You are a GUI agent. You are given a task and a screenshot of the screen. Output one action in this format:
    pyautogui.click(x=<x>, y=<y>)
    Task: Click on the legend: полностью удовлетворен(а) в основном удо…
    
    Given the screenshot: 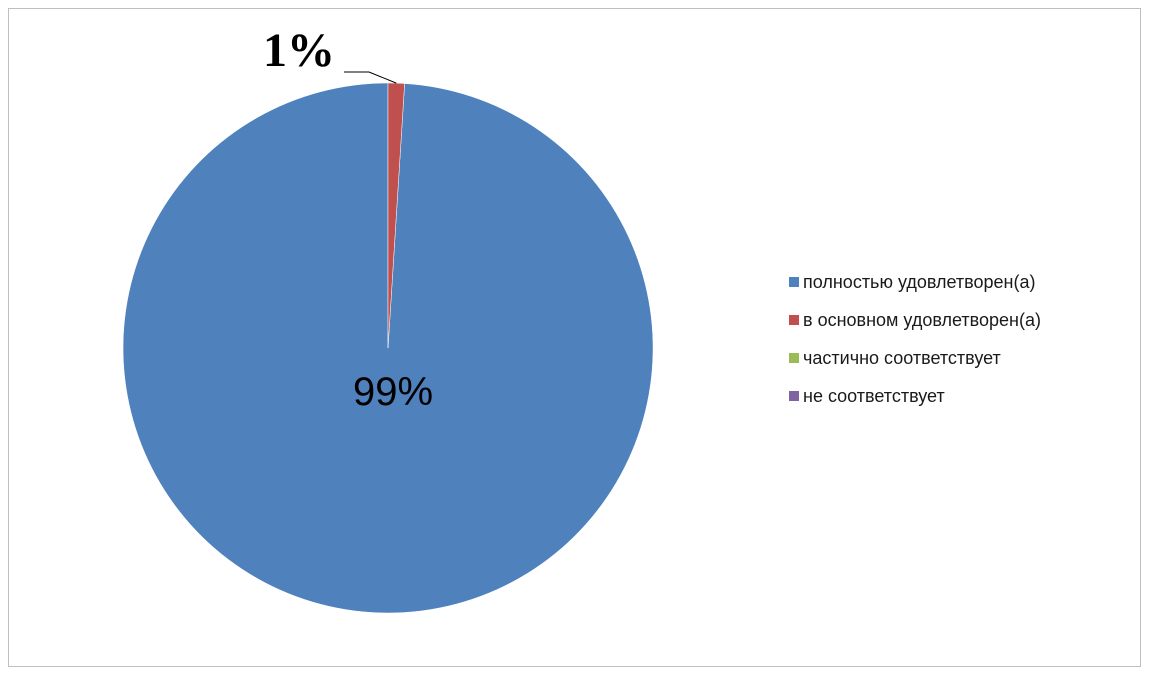 What is the action you would take?
    pyautogui.click(x=915, y=346)
    